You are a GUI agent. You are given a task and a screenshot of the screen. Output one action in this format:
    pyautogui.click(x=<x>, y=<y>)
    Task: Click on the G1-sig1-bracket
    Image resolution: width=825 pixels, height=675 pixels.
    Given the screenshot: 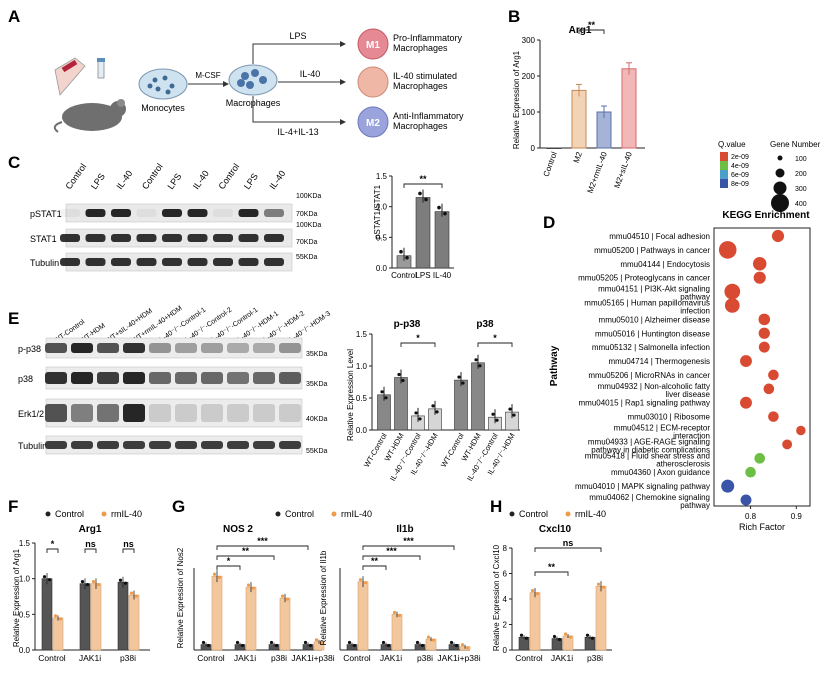 What is the action you would take?
    pyautogui.click(x=228, y=567)
    